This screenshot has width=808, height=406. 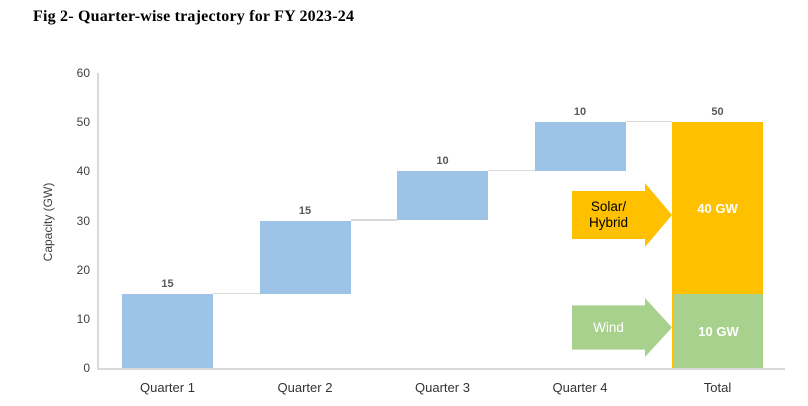 I want to click on segment-value-label: 40 GW, so click(x=717, y=208).